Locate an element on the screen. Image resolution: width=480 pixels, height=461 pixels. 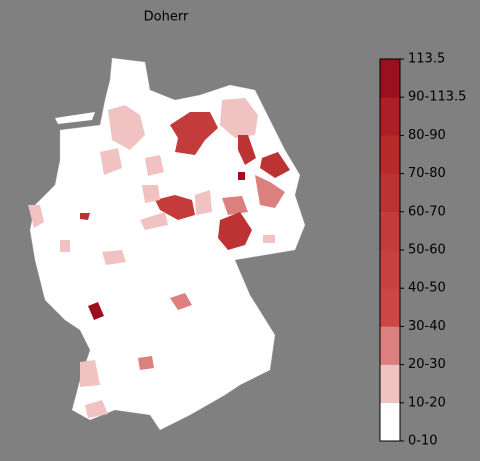
colorbar-label: 113.5 is located at coordinates (426, 59).